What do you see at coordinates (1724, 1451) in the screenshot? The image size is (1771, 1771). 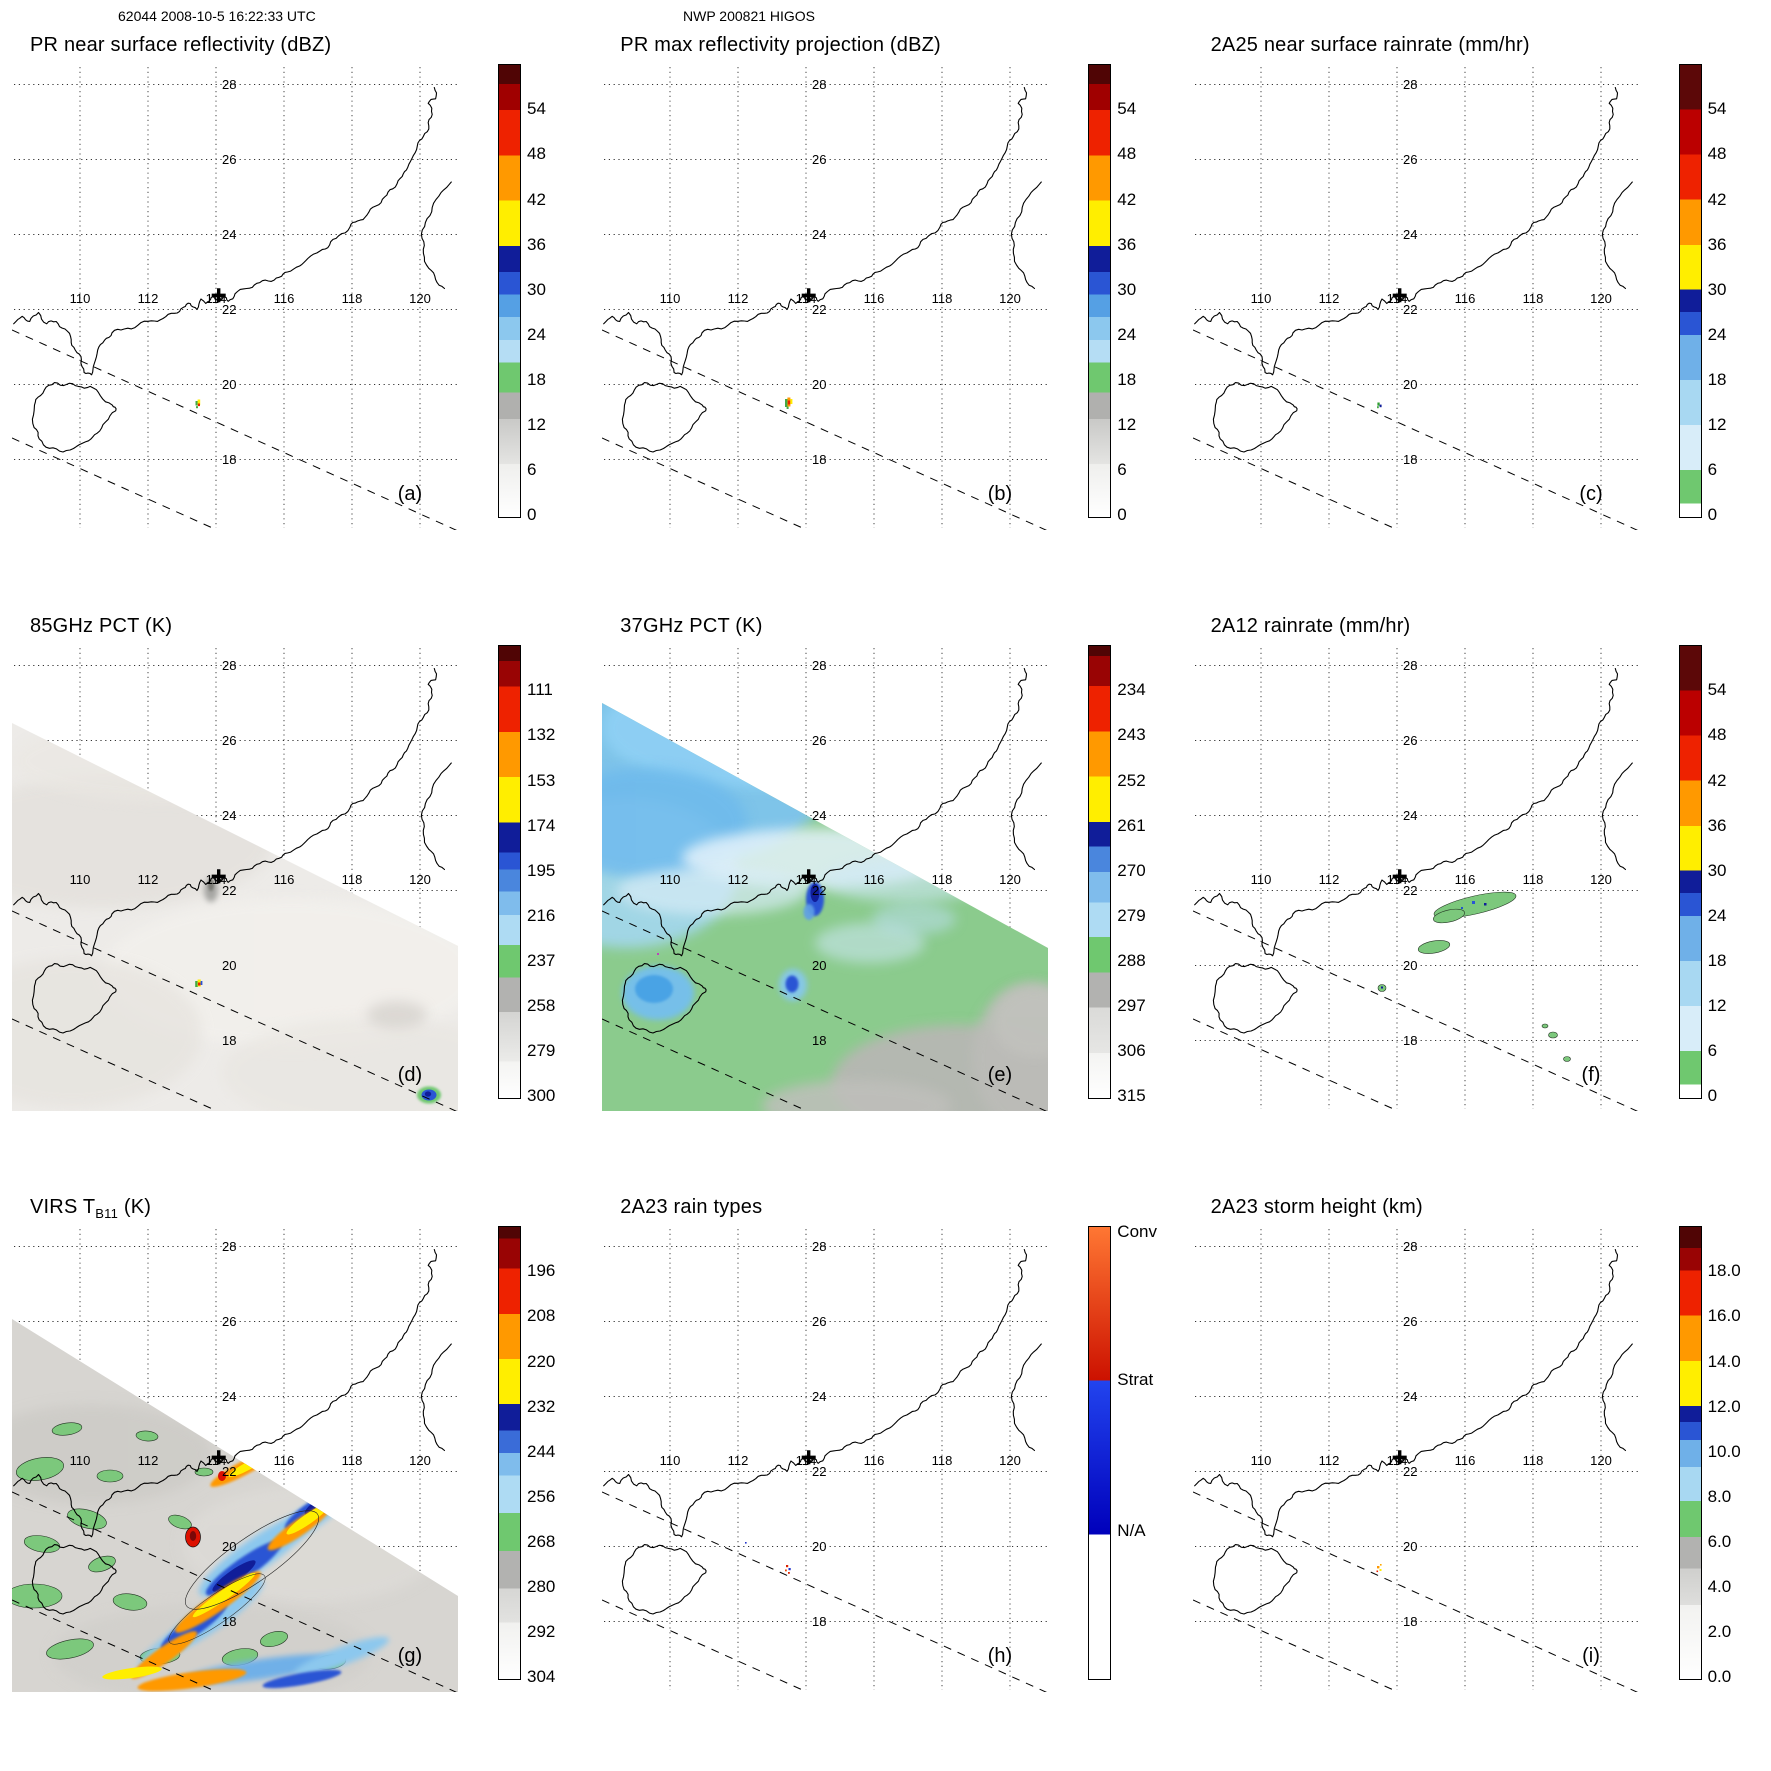 I see `colorbar-tick-label: 10.0` at bounding box center [1724, 1451].